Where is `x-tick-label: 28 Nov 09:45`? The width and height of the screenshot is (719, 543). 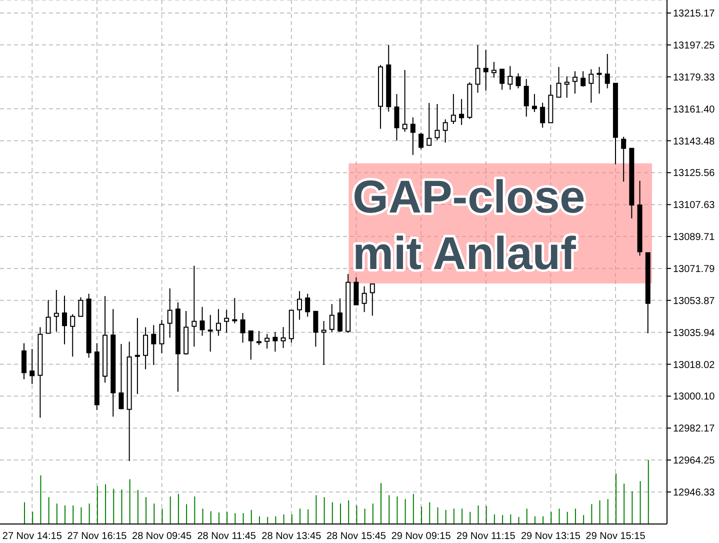
x-tick-label: 28 Nov 09:45 is located at coordinates (162, 536).